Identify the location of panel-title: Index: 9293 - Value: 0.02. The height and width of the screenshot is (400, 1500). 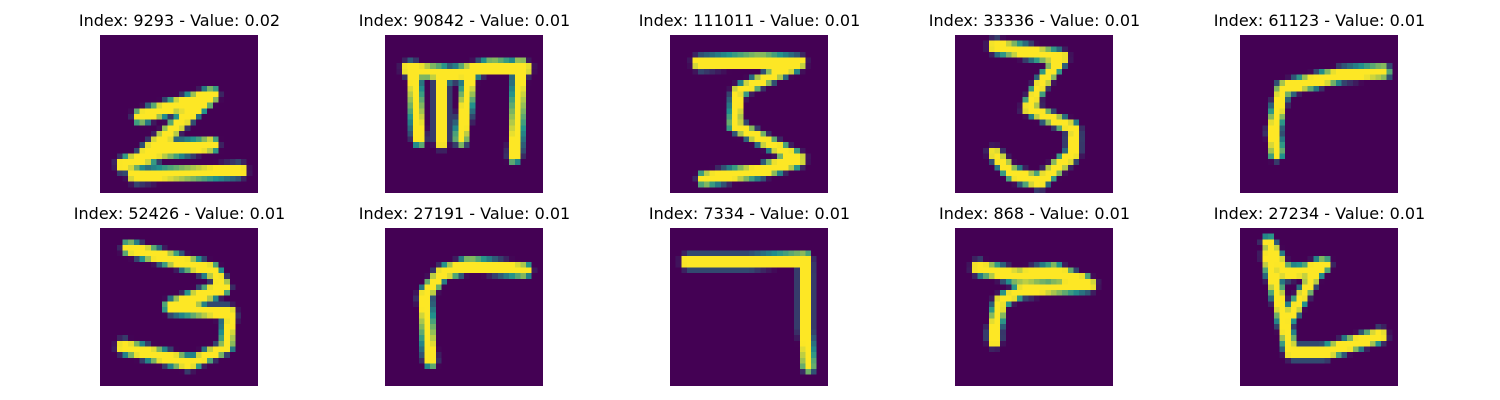
(179, 20).